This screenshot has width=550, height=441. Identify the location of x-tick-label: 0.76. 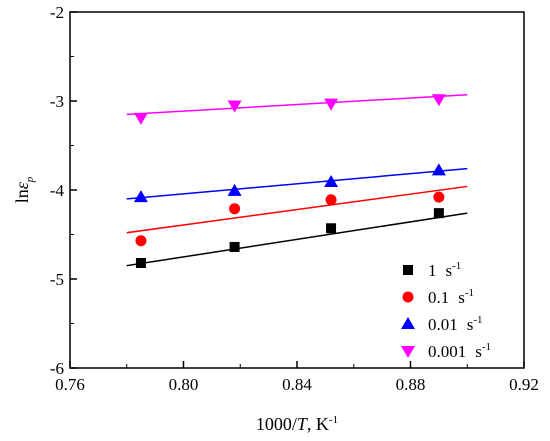
(70, 384).